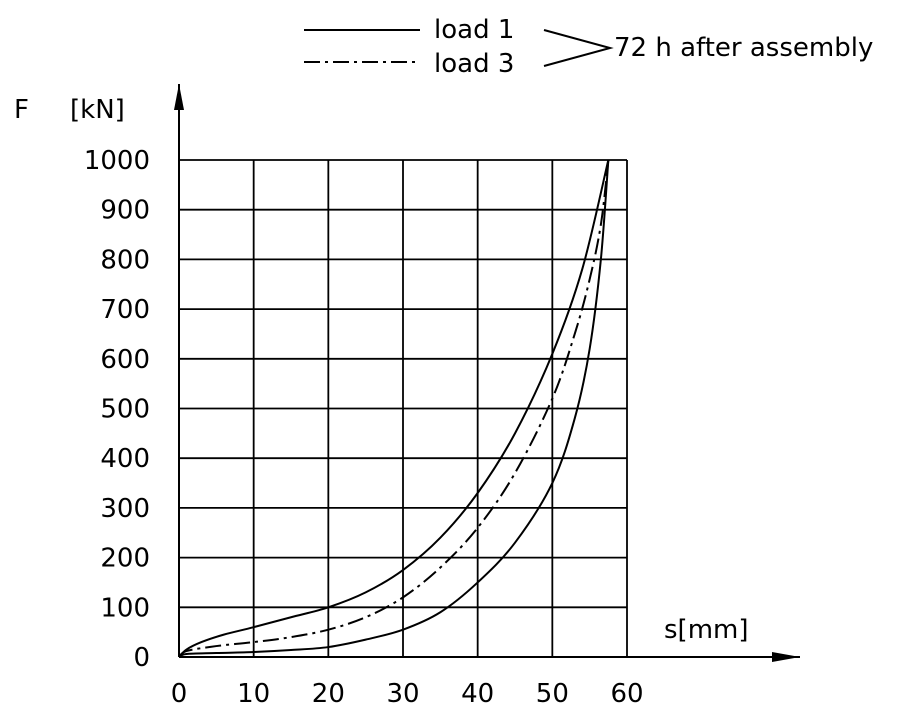 The width and height of the screenshot is (906, 706). I want to click on y-tick-label-500: 500, so click(125, 410).